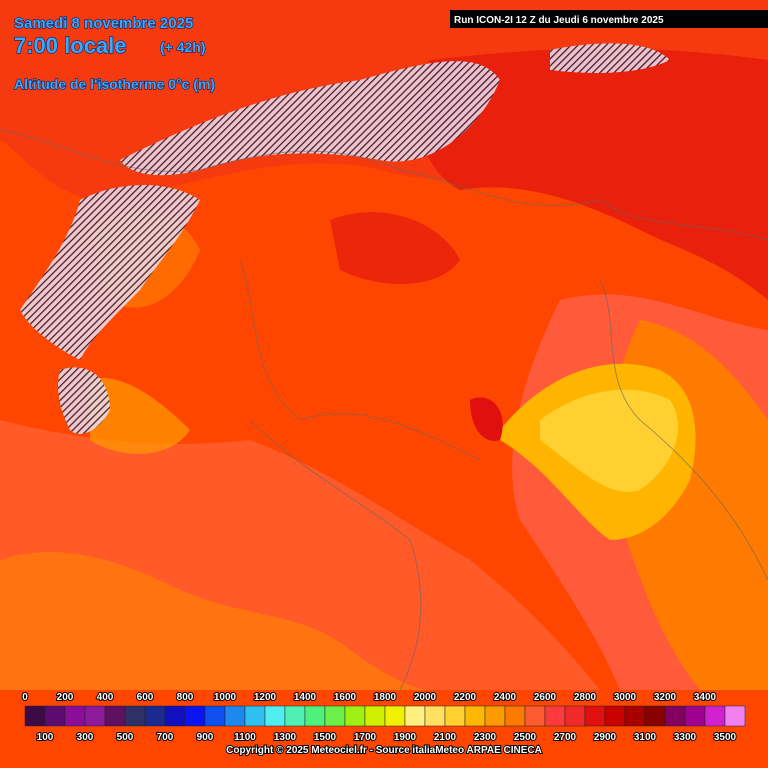 The image size is (768, 768). What do you see at coordinates (125, 737) in the screenshot?
I see `legend-label: 500` at bounding box center [125, 737].